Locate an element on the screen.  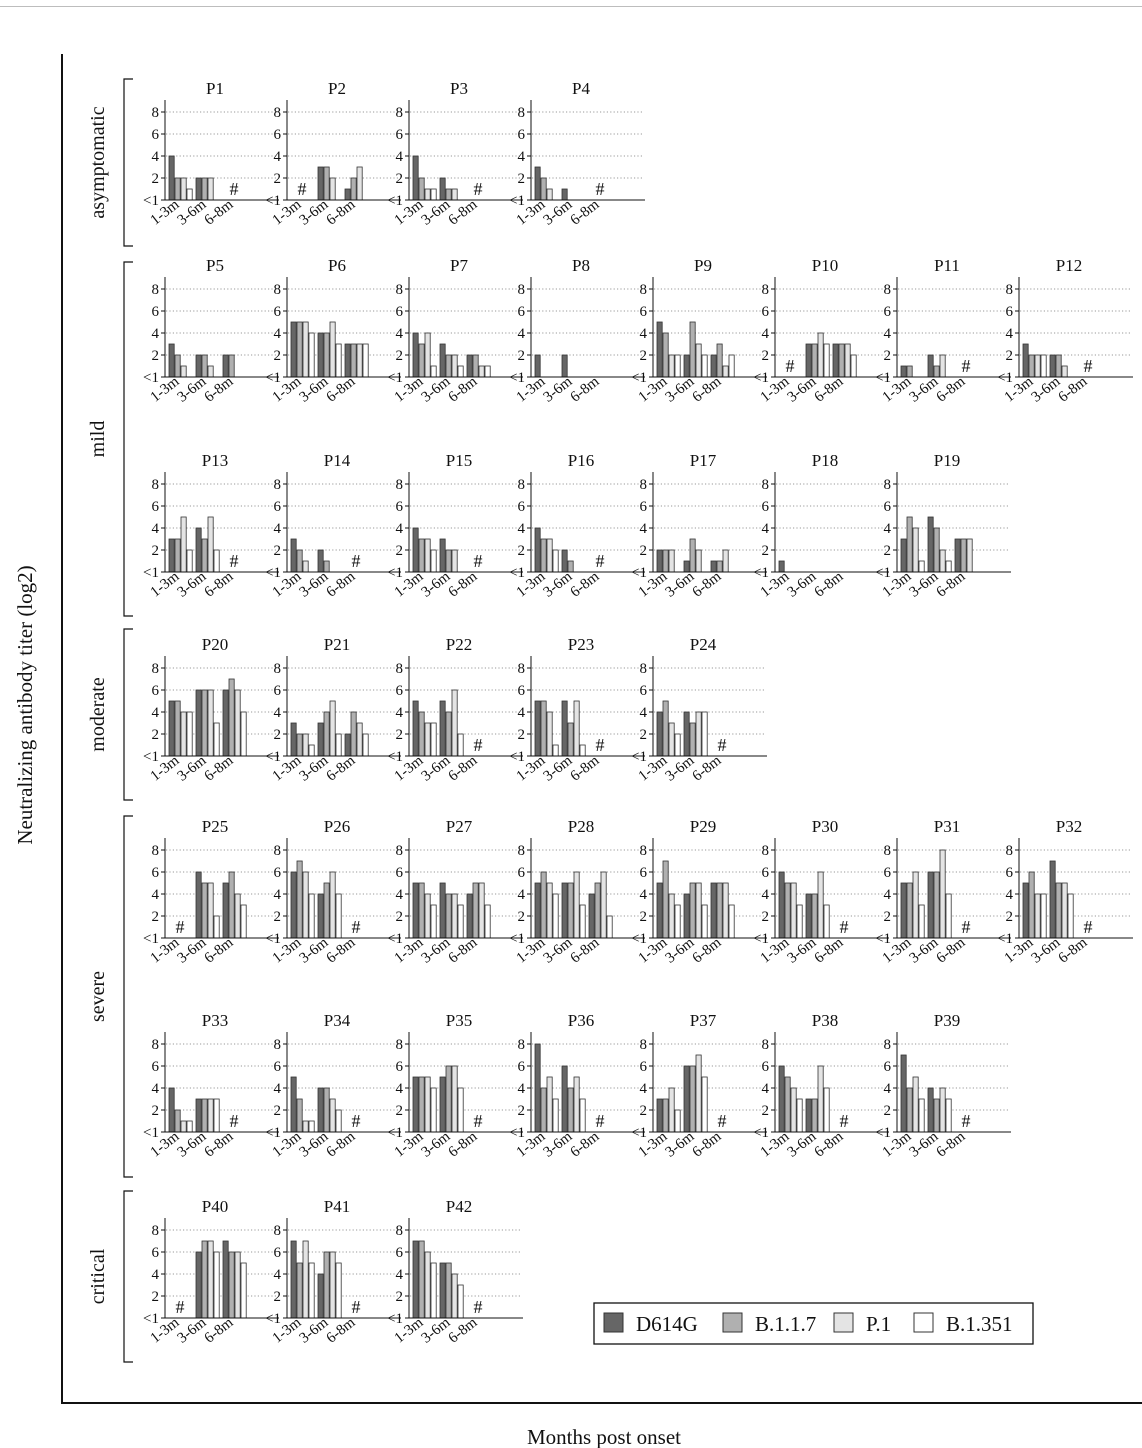
panel-title: P2 is located at coordinates (337, 88).